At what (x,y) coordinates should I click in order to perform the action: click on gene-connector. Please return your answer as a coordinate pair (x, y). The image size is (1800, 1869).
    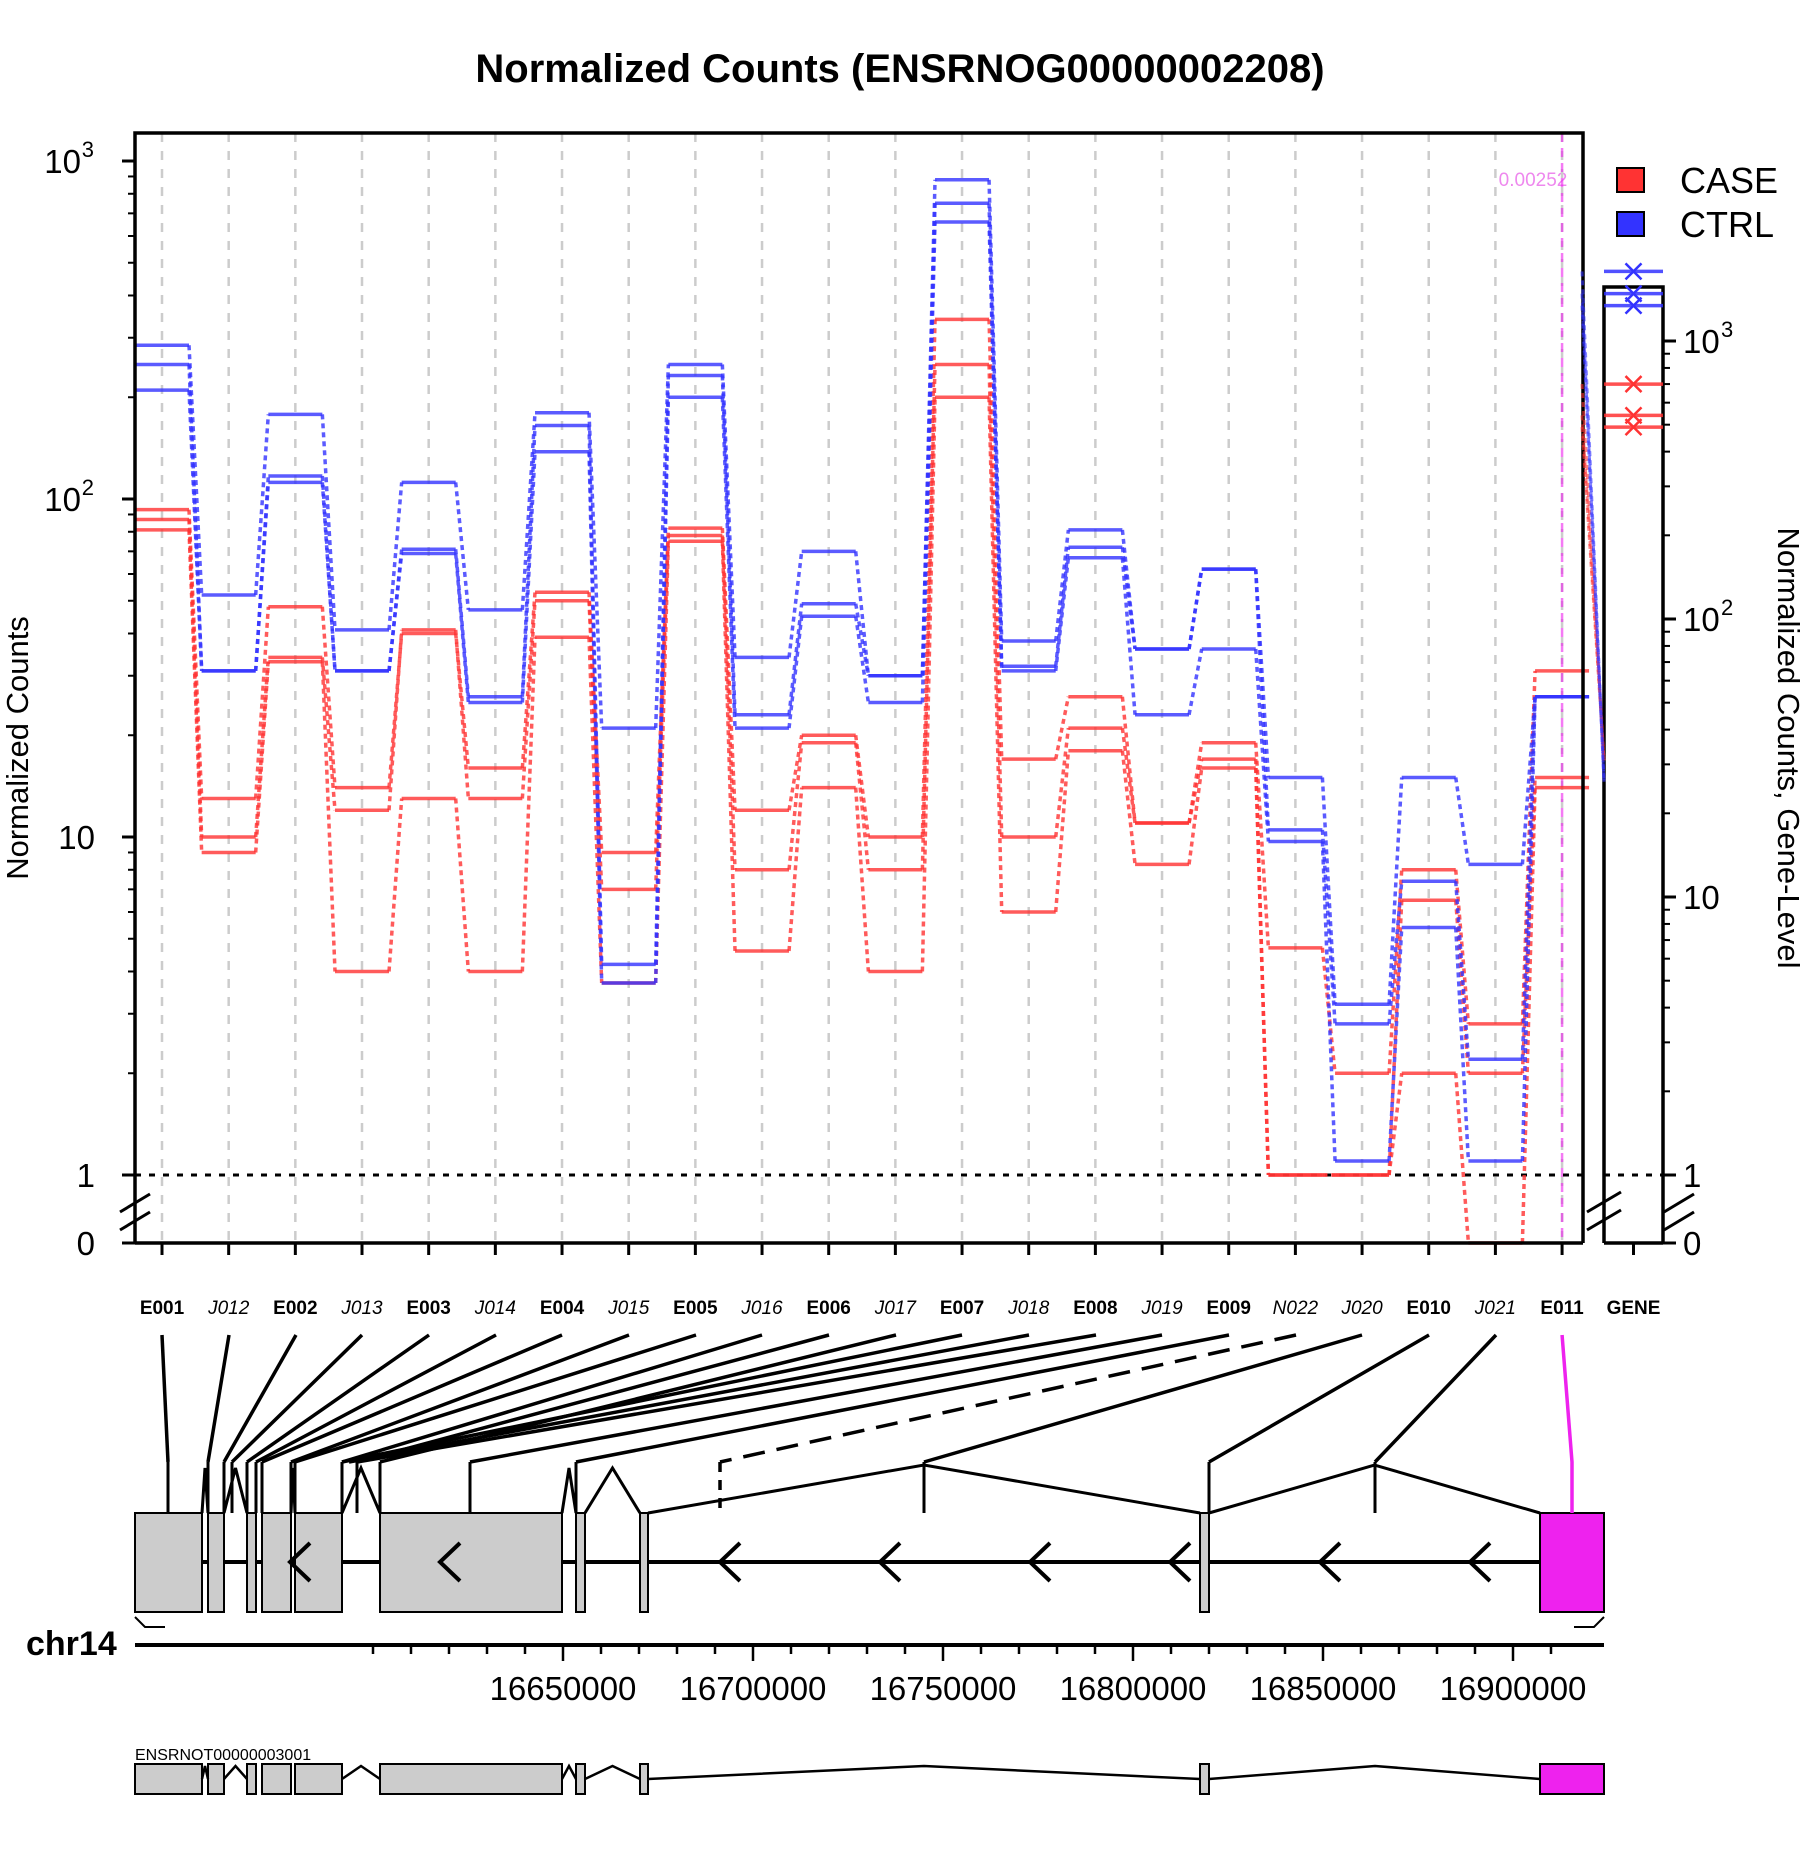
    Looking at the image, I should click on (1593, 537).